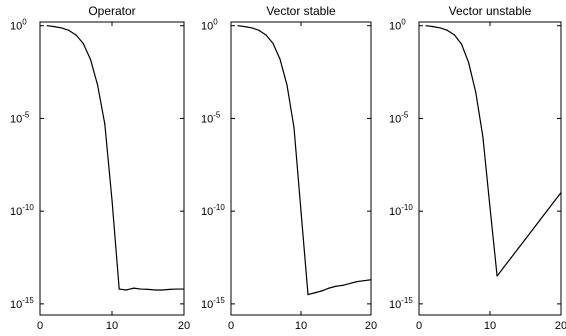 The height and width of the screenshot is (336, 566). I want to click on chart-title: Vector unstable, so click(490, 11).